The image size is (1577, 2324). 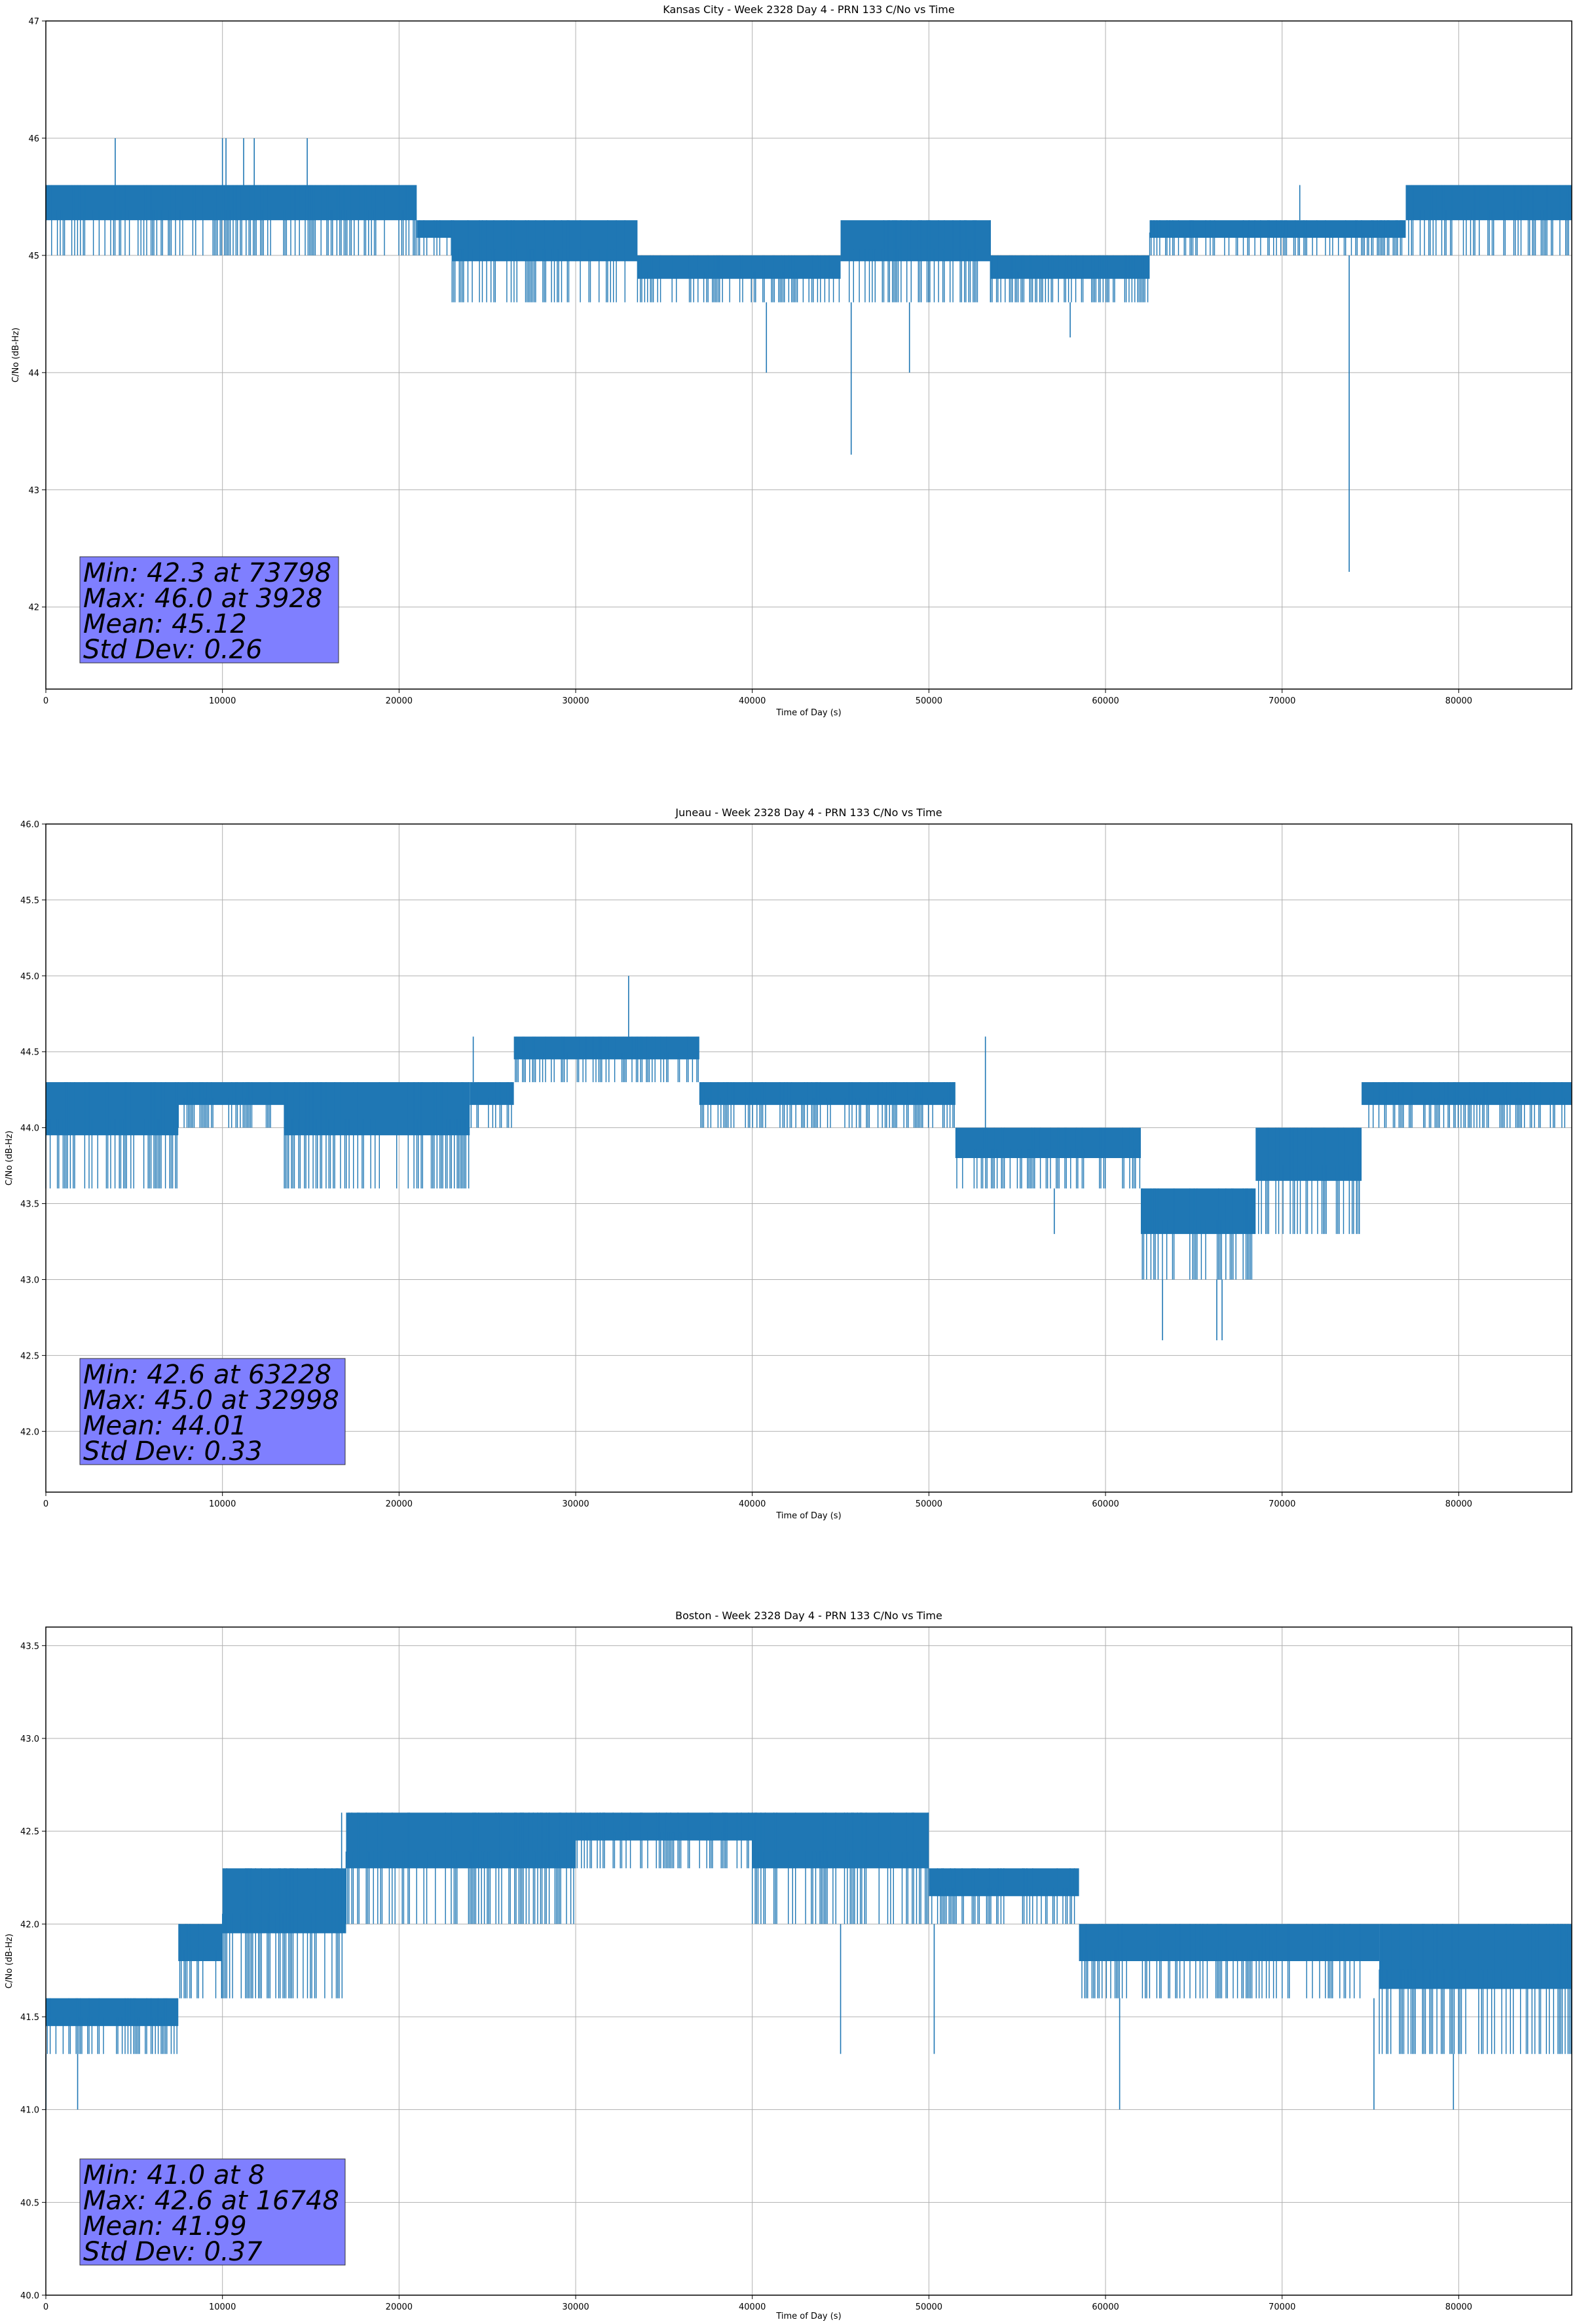 I want to click on y-tick-label: 44.0, so click(x=29, y=1129).